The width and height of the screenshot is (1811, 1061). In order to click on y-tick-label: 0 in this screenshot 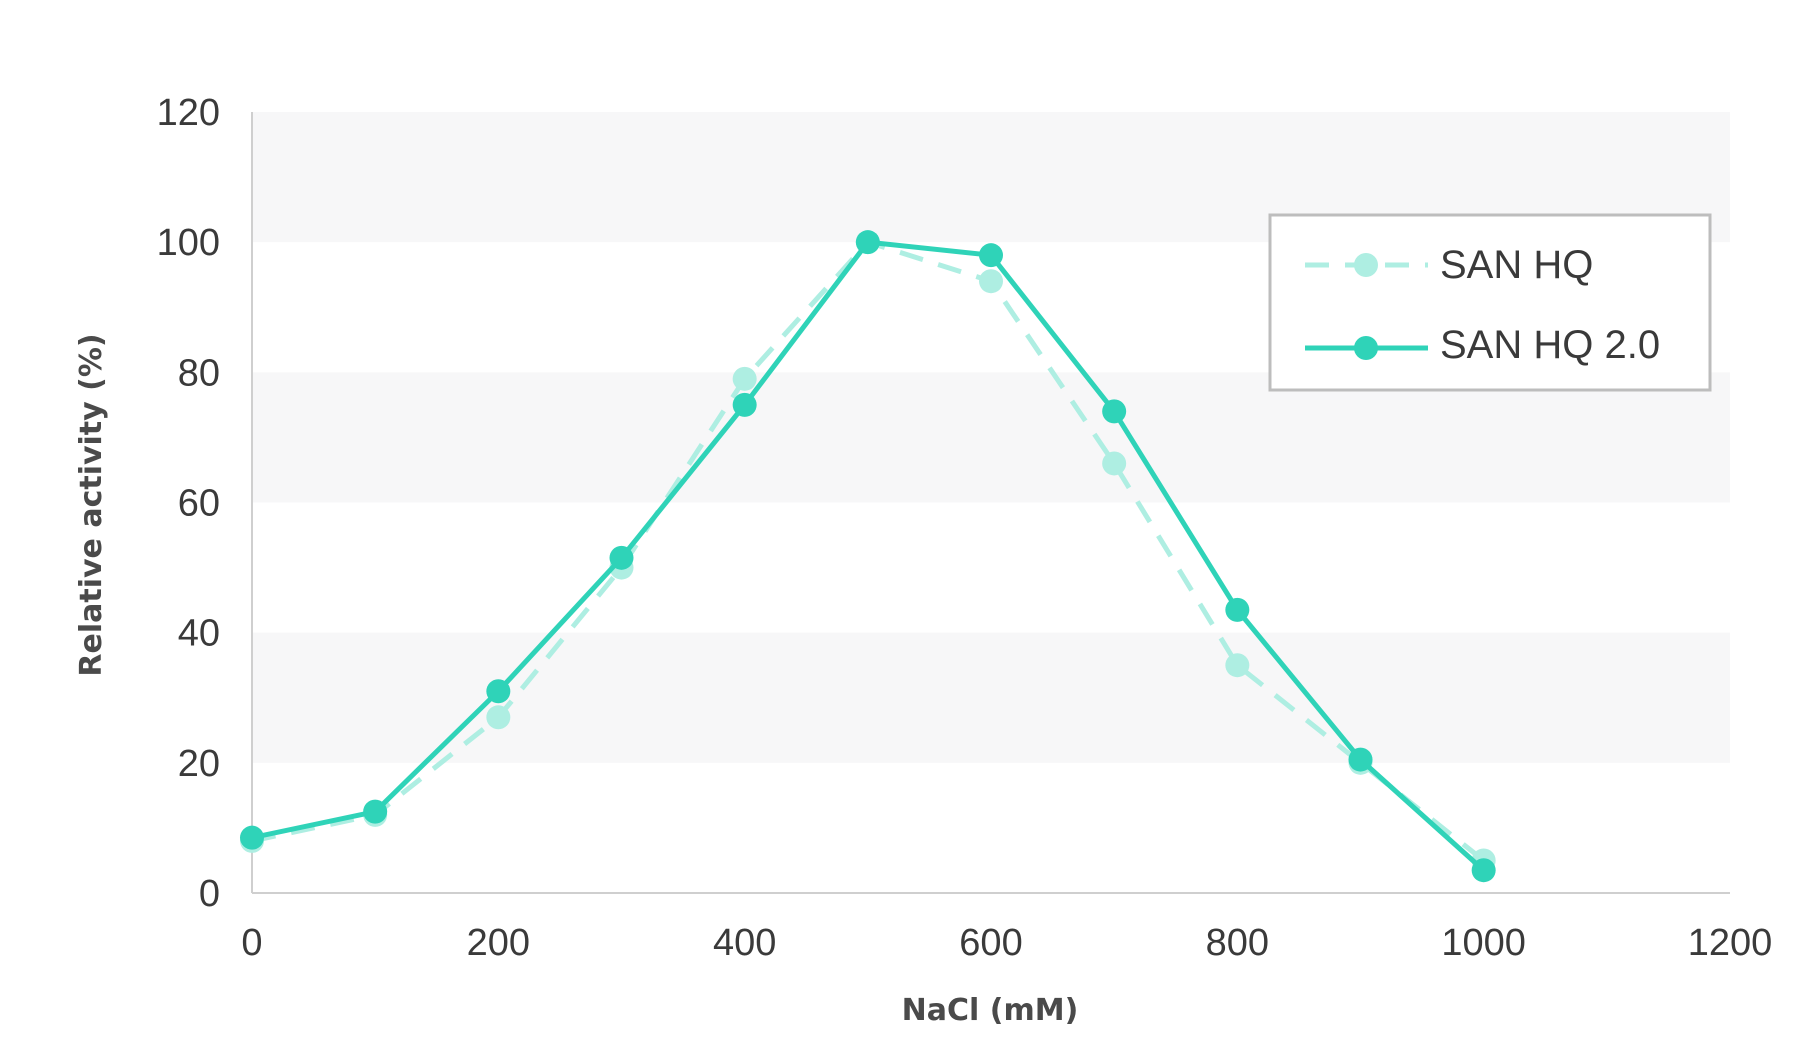, I will do `click(209, 894)`.